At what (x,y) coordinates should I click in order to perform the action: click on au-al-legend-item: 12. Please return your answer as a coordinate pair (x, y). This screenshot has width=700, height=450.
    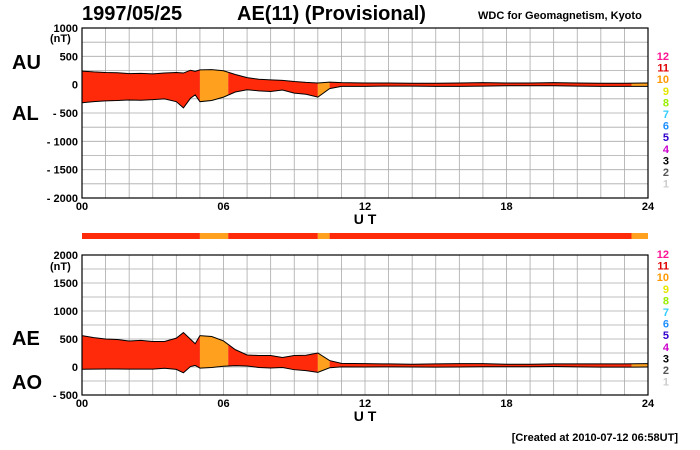
    Looking at the image, I should click on (663, 57).